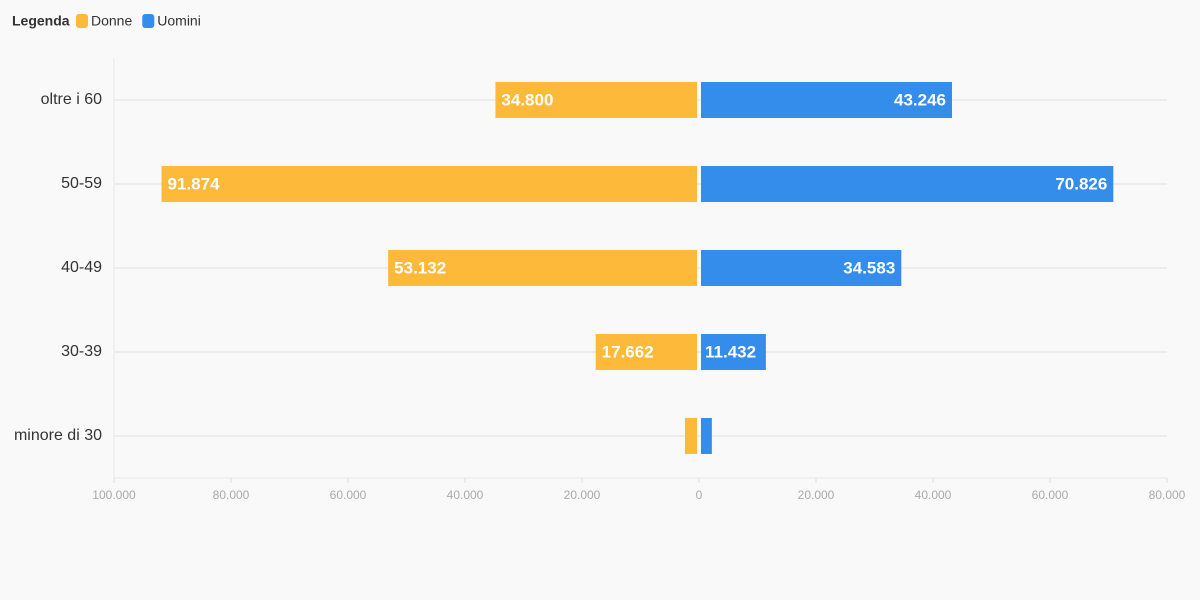 This screenshot has width=1200, height=600. I want to click on legend-label: Donne, so click(111, 21).